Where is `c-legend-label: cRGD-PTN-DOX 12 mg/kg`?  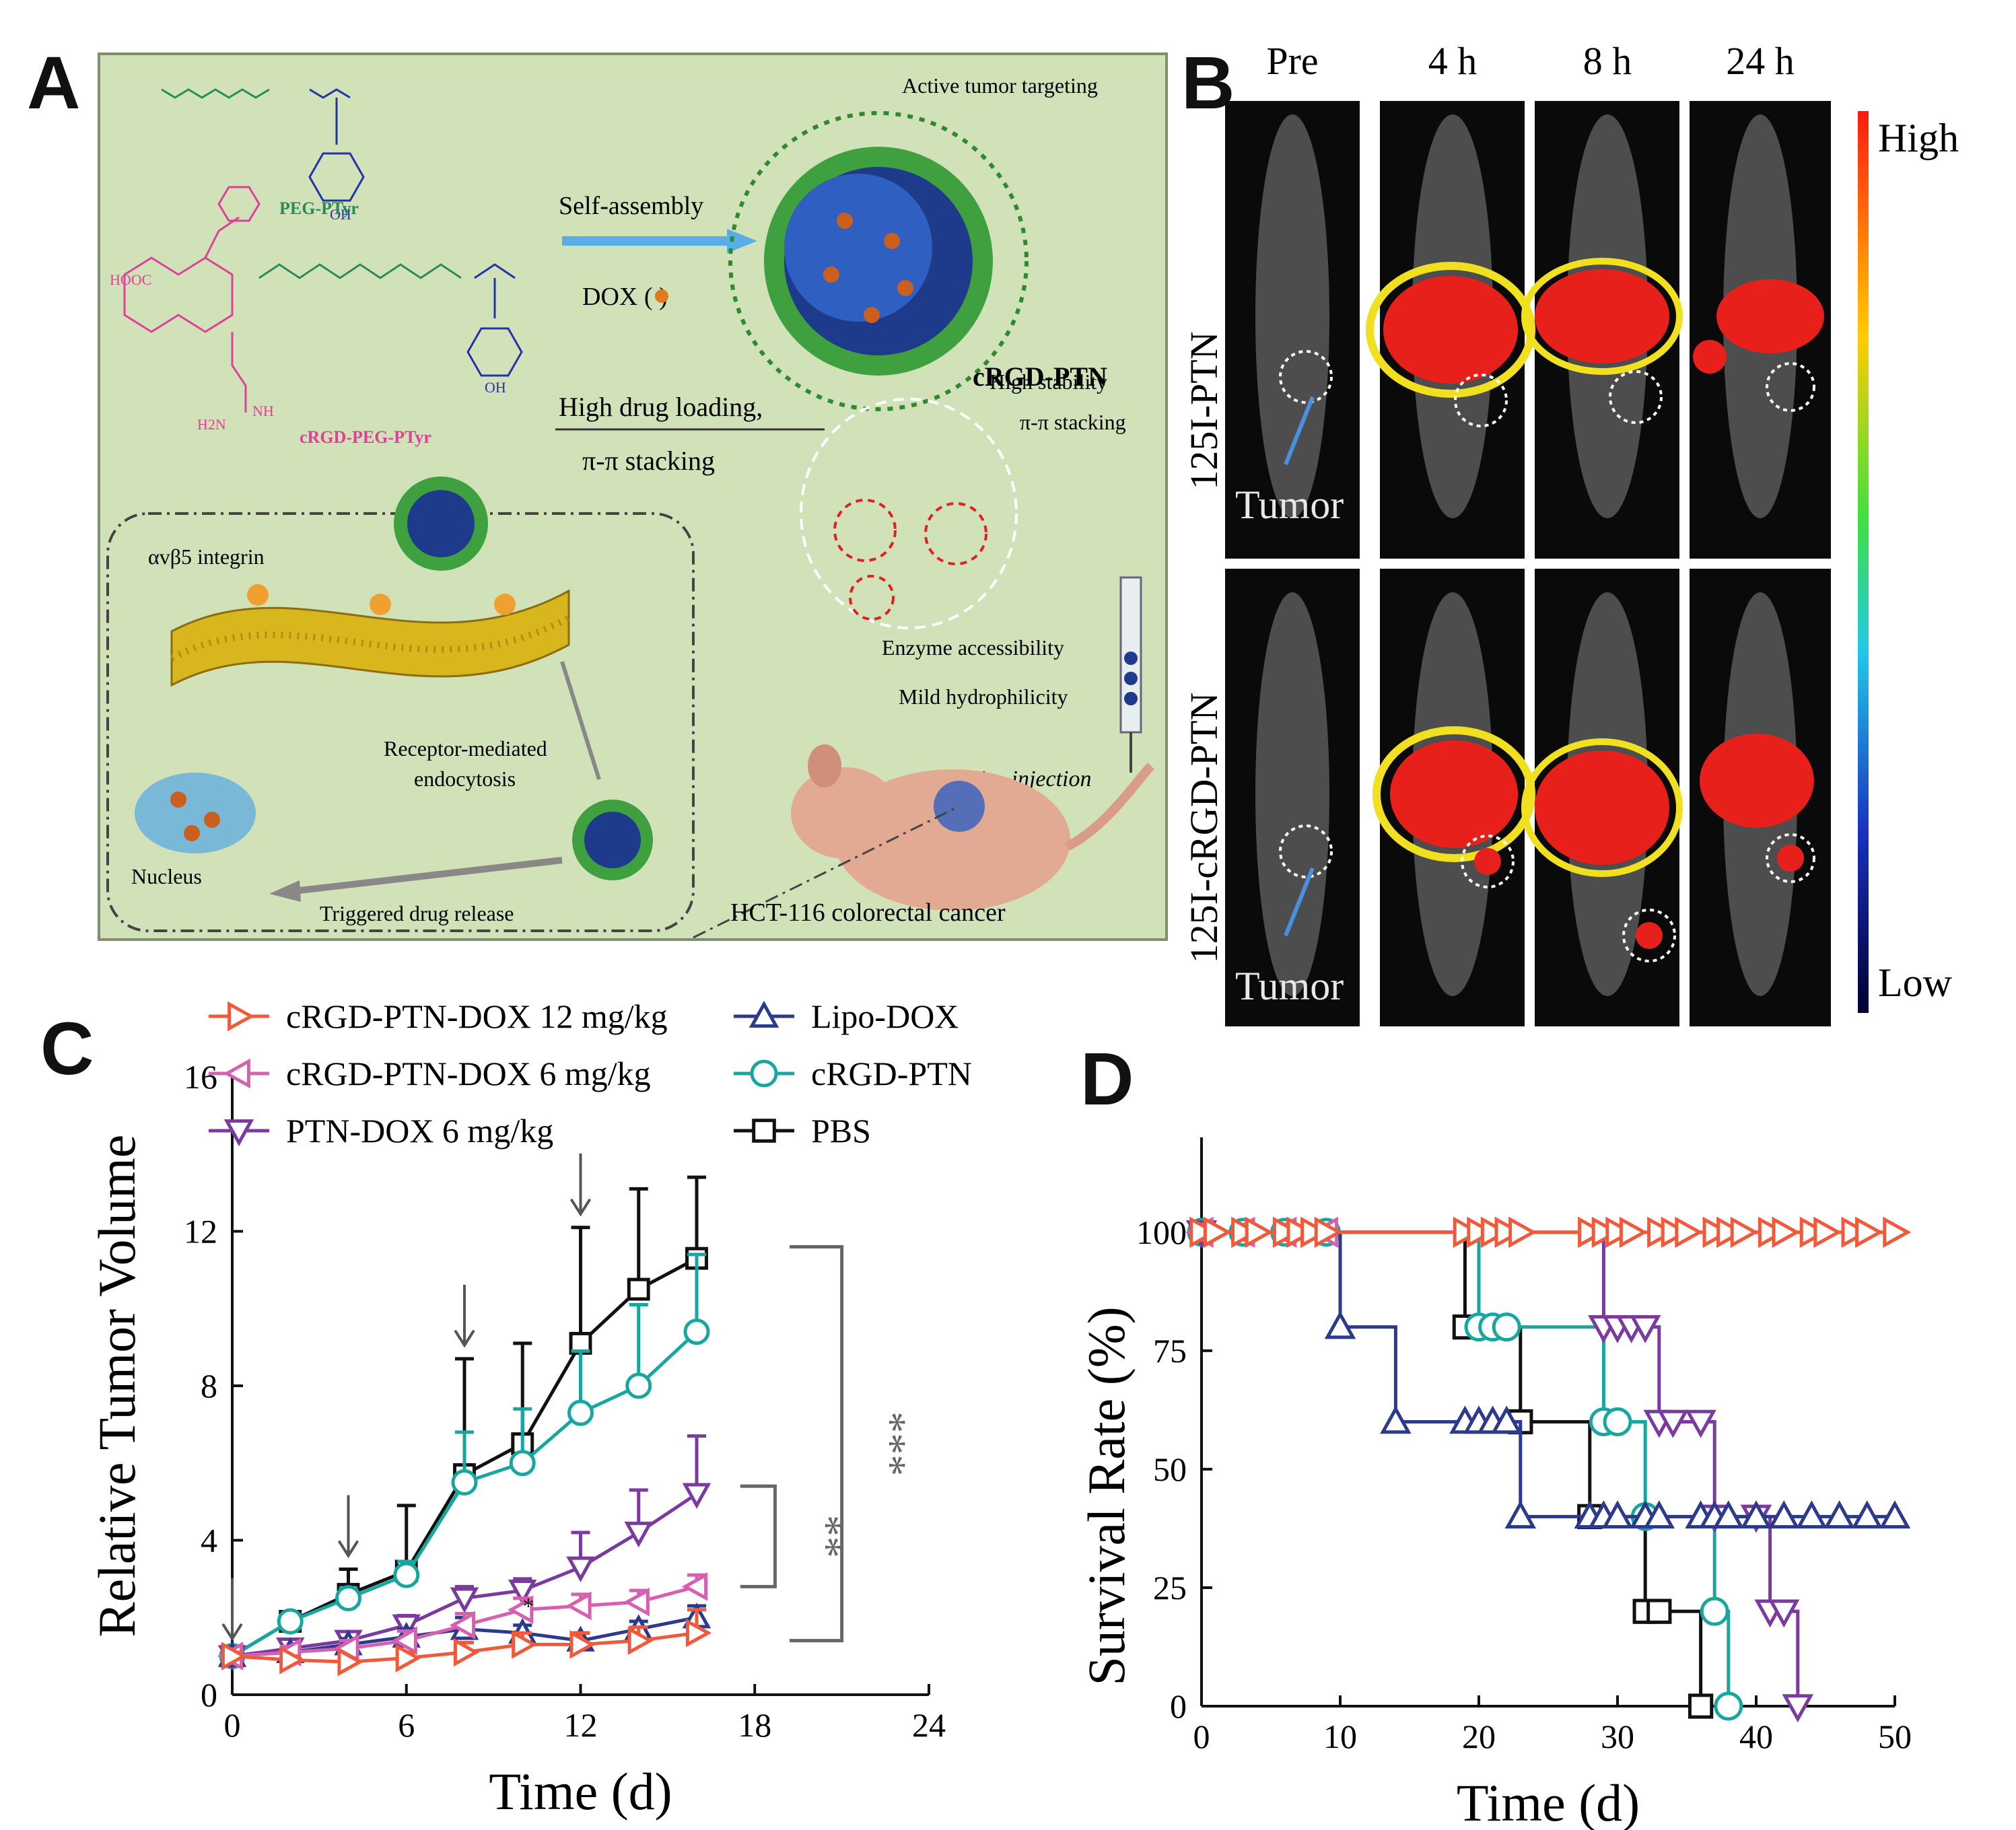
c-legend-label: cRGD-PTN-DOX 12 mg/kg is located at coordinates (477, 1016).